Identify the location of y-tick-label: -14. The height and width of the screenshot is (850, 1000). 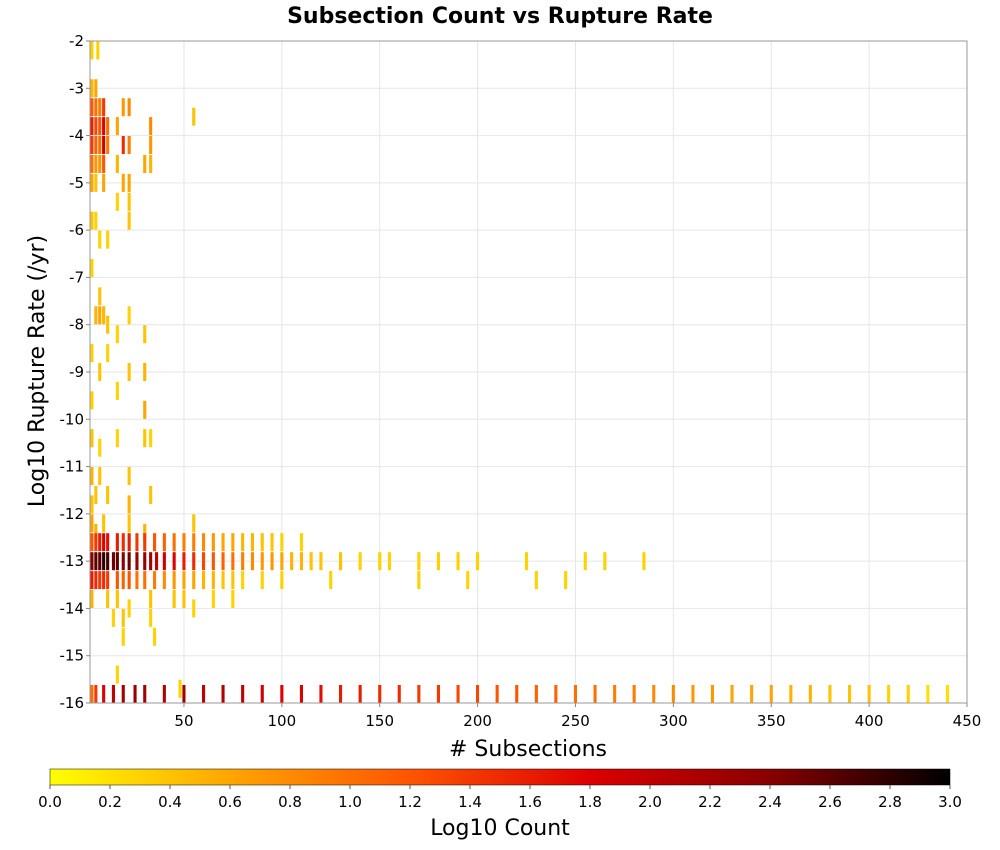
(72, 608).